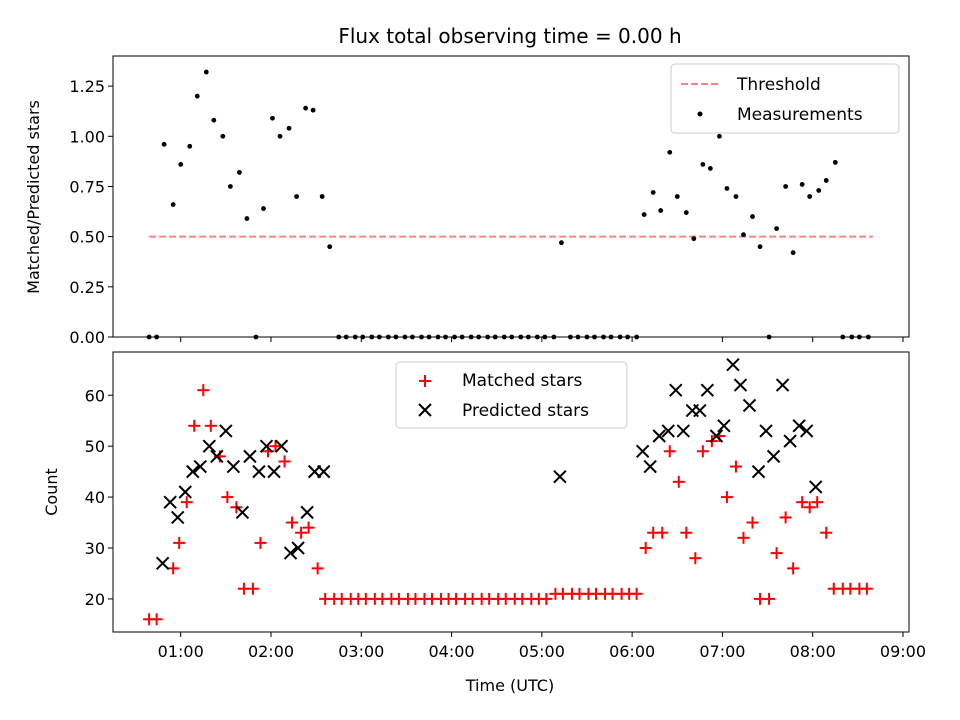 This screenshot has height=720, width=960. What do you see at coordinates (778, 85) in the screenshot?
I see `legend-threshold-label: Threshold` at bounding box center [778, 85].